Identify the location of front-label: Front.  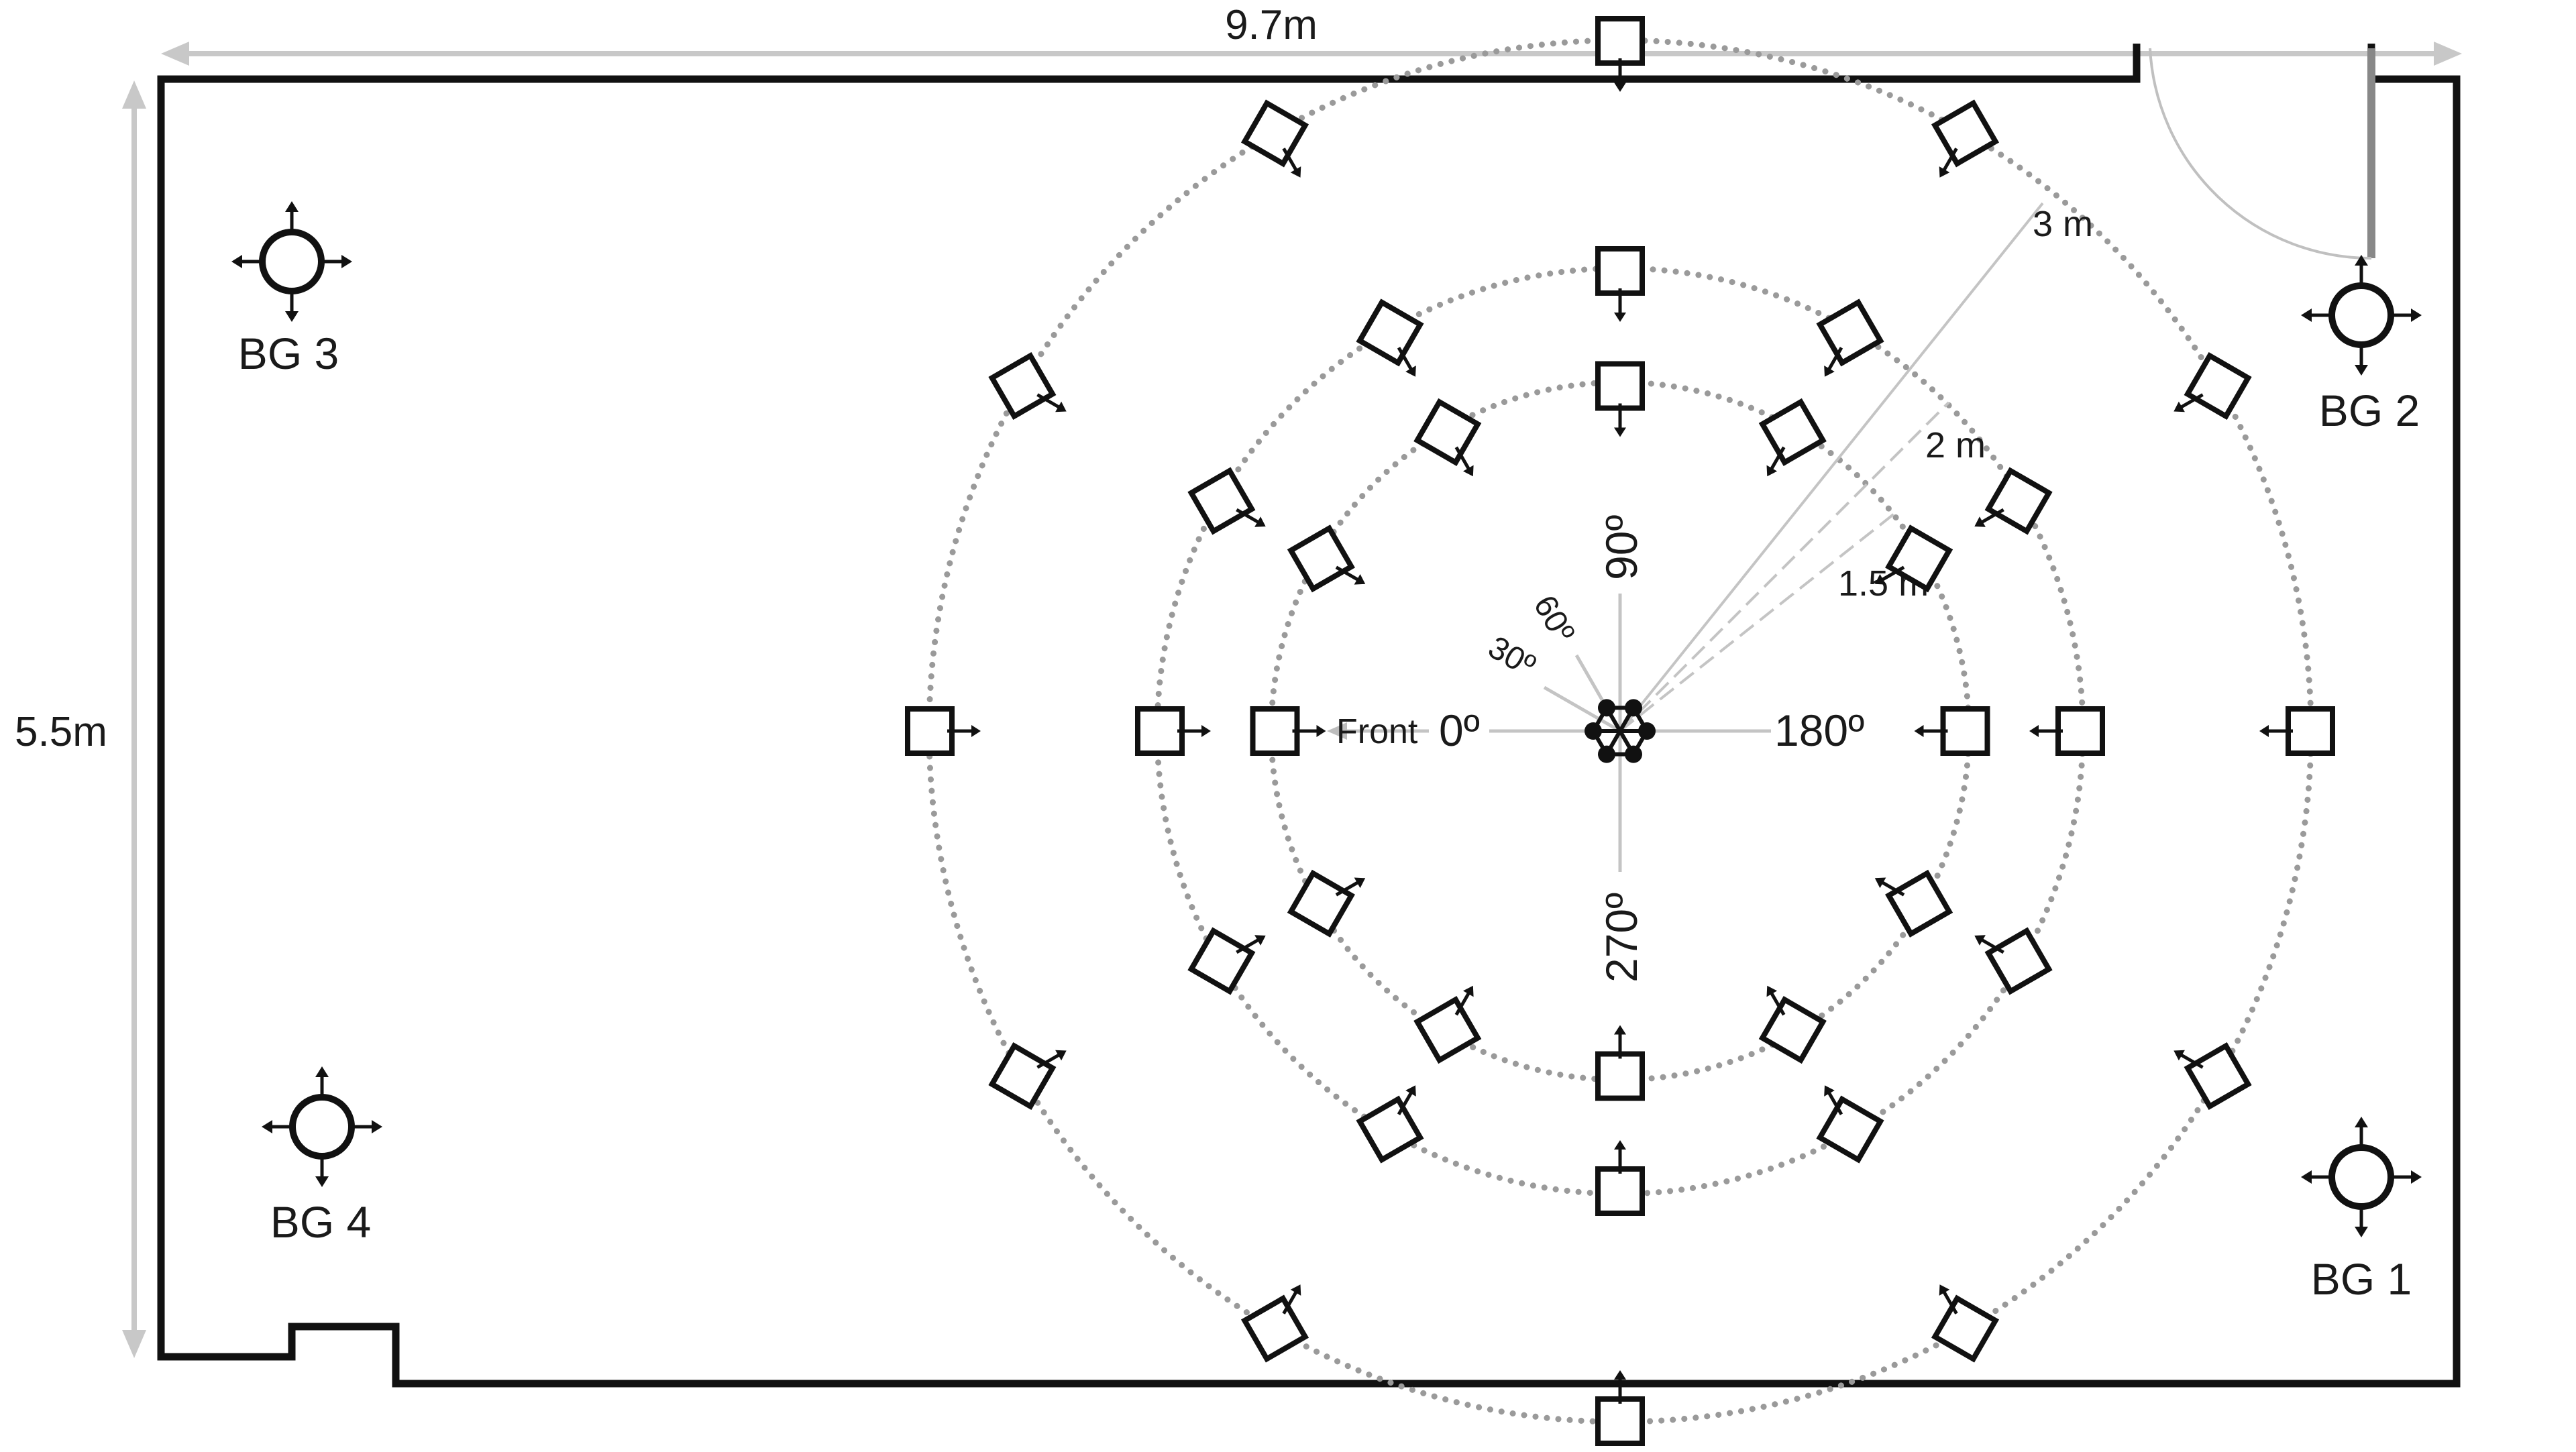
(1377, 731).